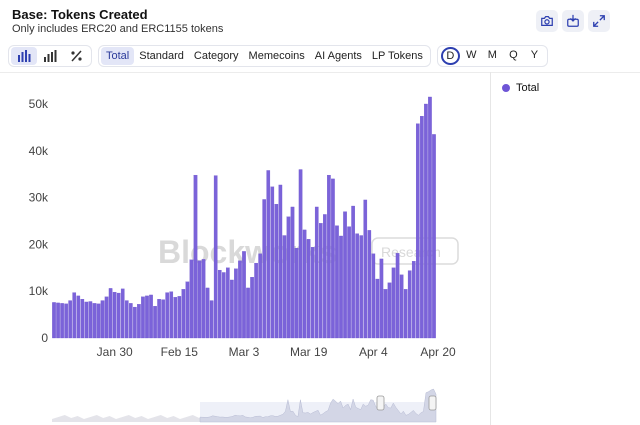 The height and width of the screenshot is (425, 640). I want to click on legend-label-total: Total, so click(528, 88).